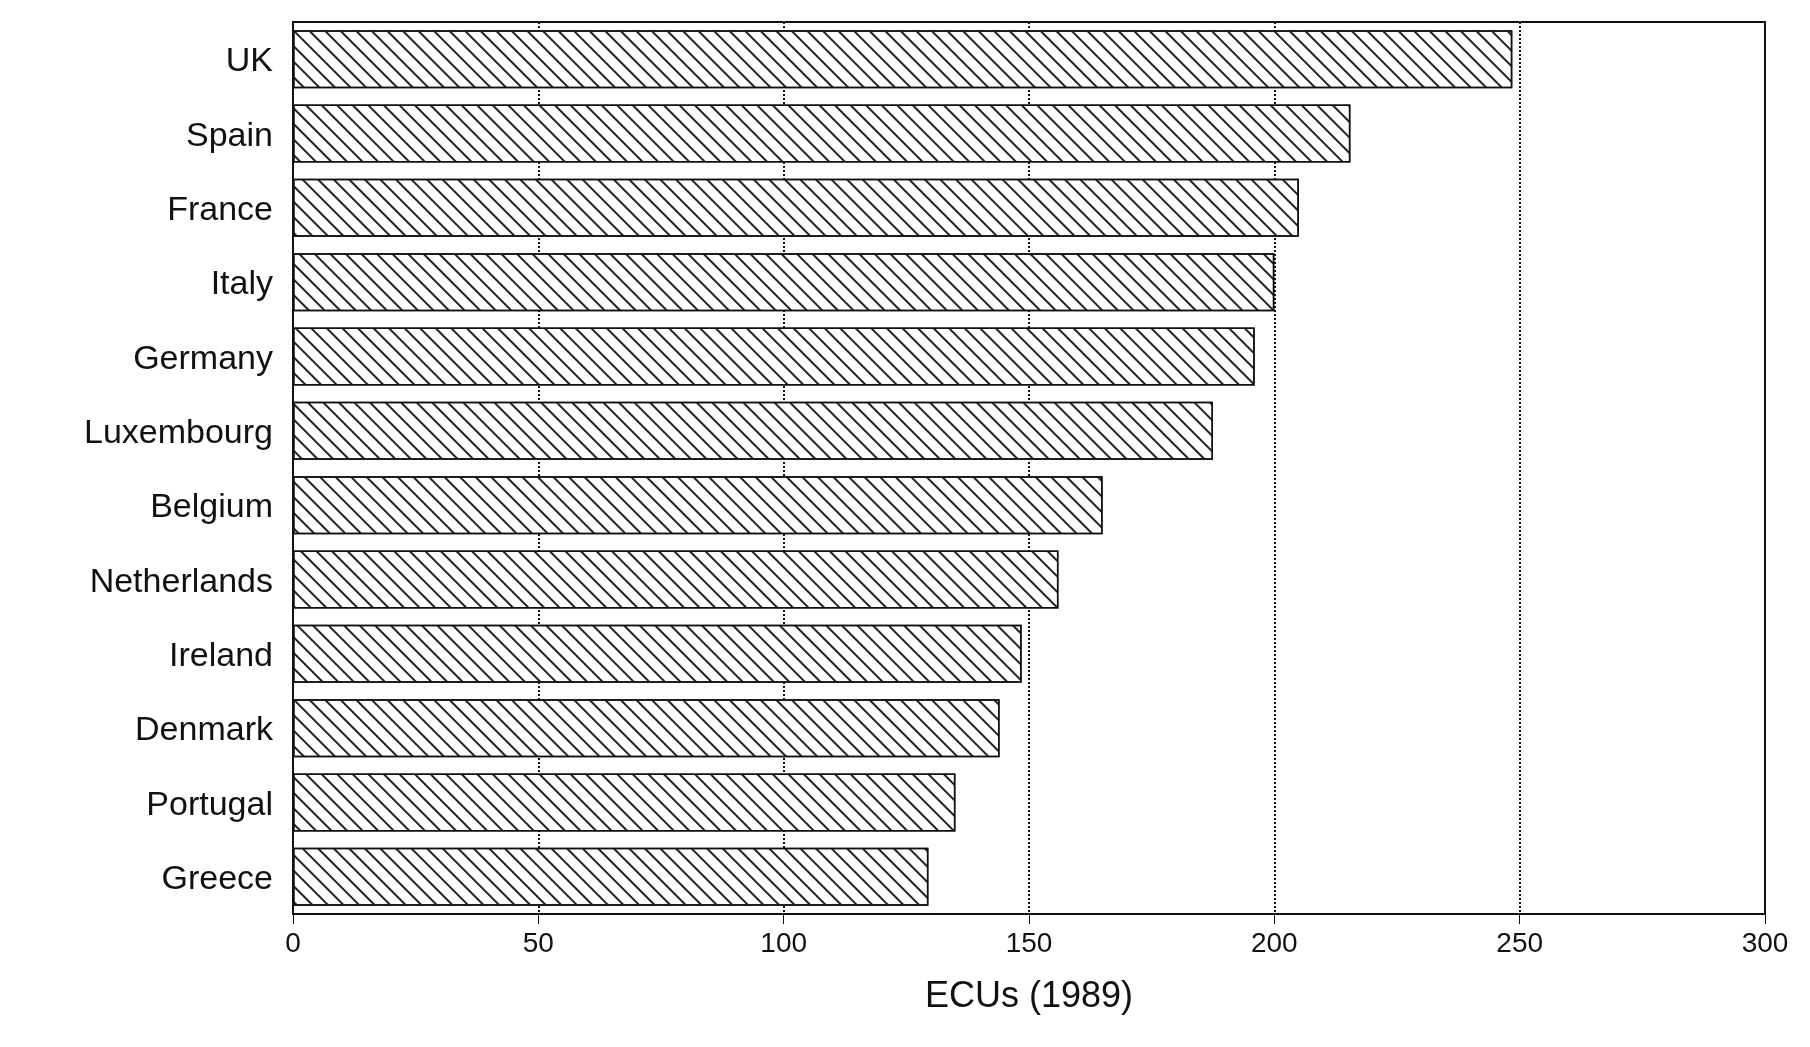 The image size is (1810, 1047). What do you see at coordinates (249, 59) in the screenshot?
I see `y-tick-label: UK` at bounding box center [249, 59].